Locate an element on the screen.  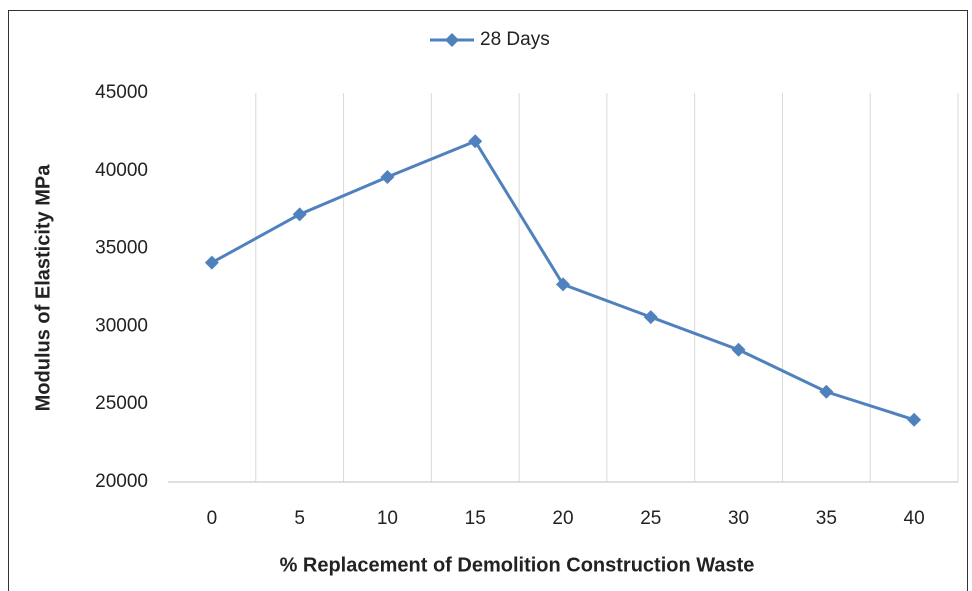
y-tick-label: 45000 is located at coordinates (121, 92).